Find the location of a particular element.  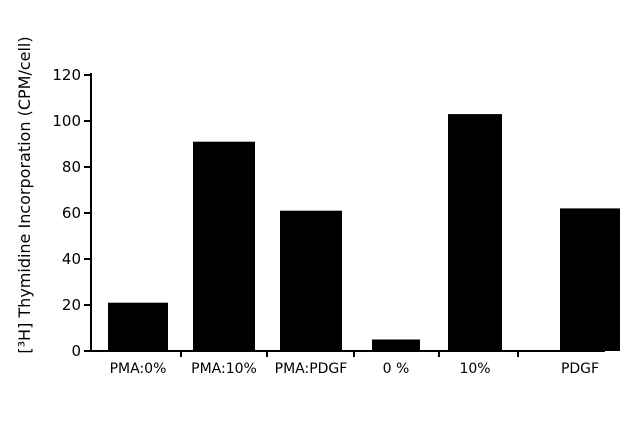

y-tick-label: 60 is located at coordinates (71, 213).